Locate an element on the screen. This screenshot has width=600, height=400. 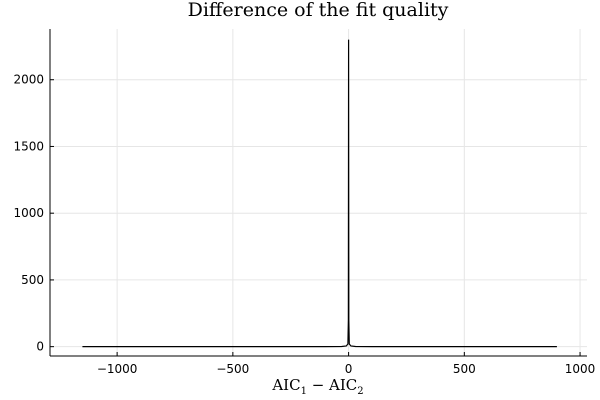
x-tick-label: 1000 is located at coordinates (580, 369).